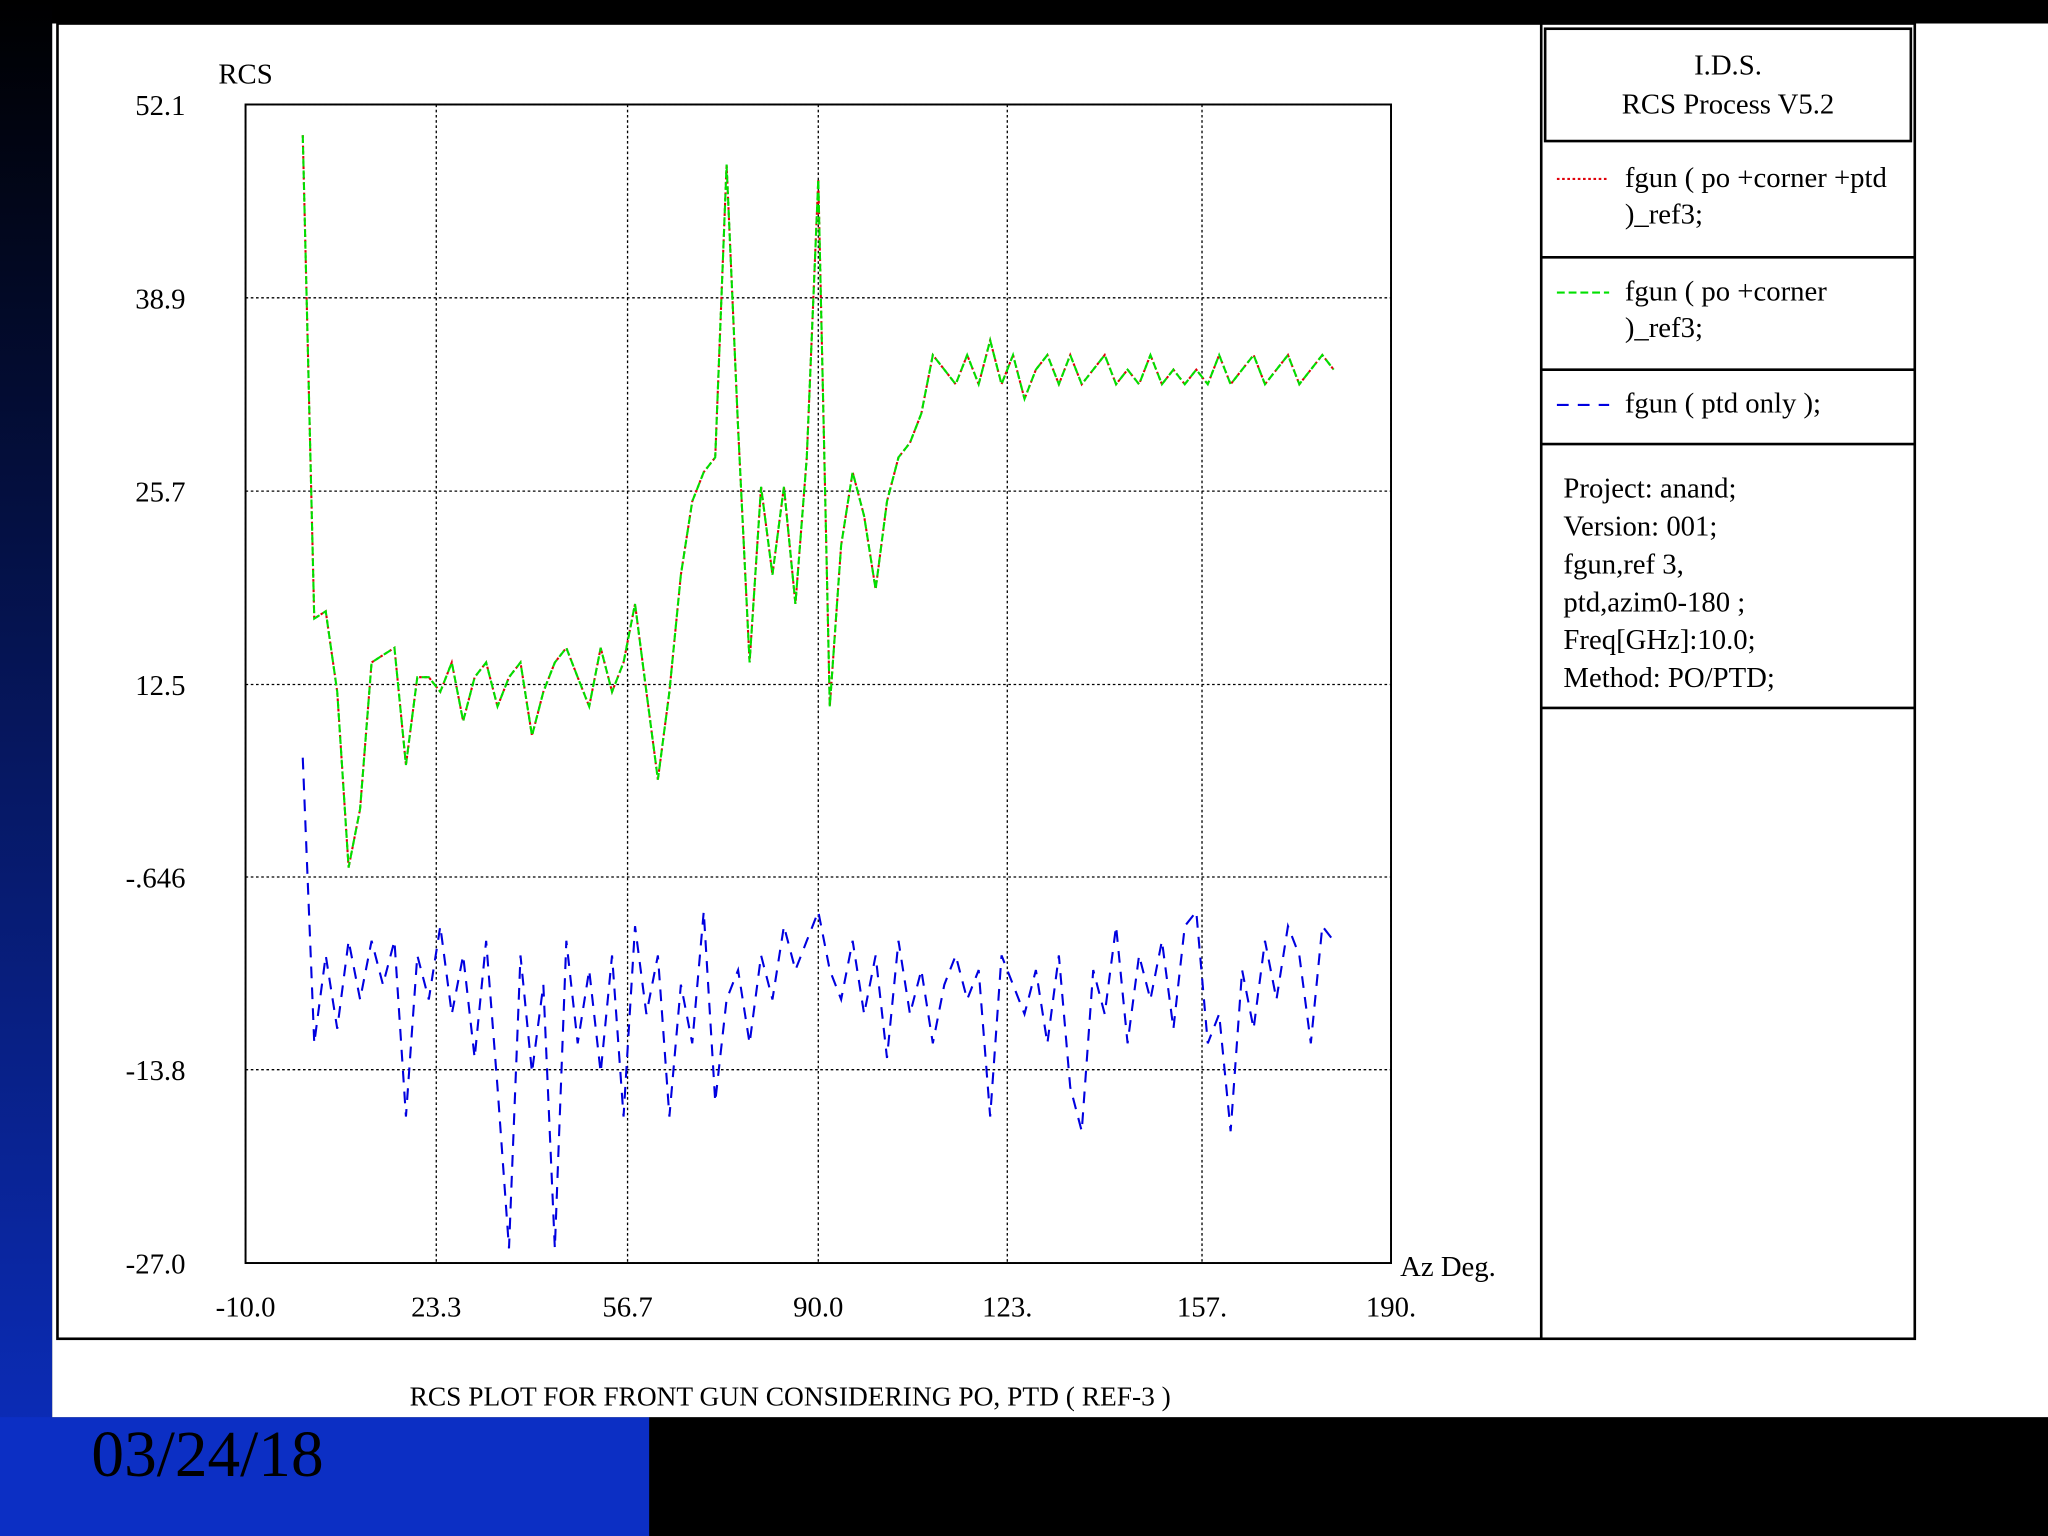 The height and width of the screenshot is (1536, 2048). What do you see at coordinates (160, 493) in the screenshot?
I see `y-tick-label: 25.7` at bounding box center [160, 493].